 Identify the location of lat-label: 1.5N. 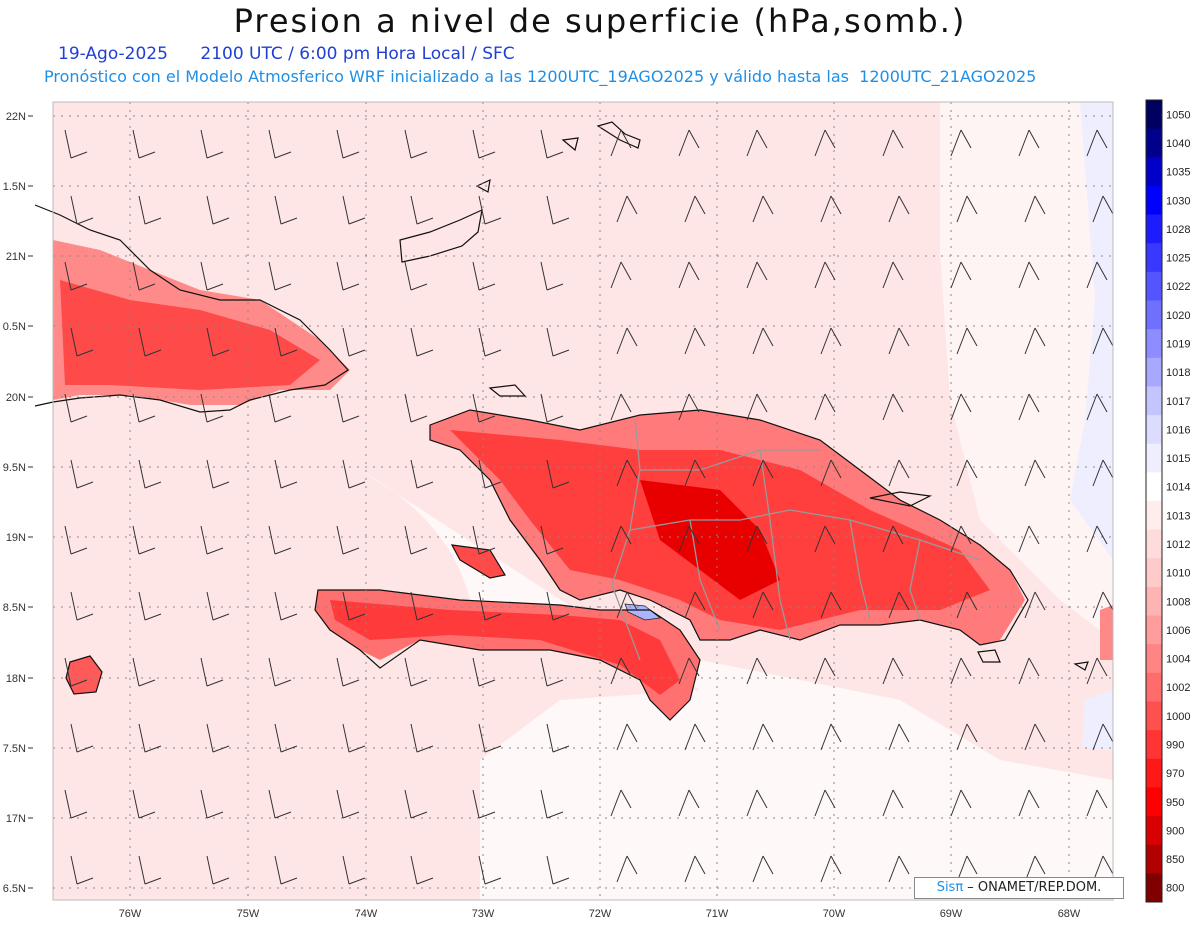
(14, 187).